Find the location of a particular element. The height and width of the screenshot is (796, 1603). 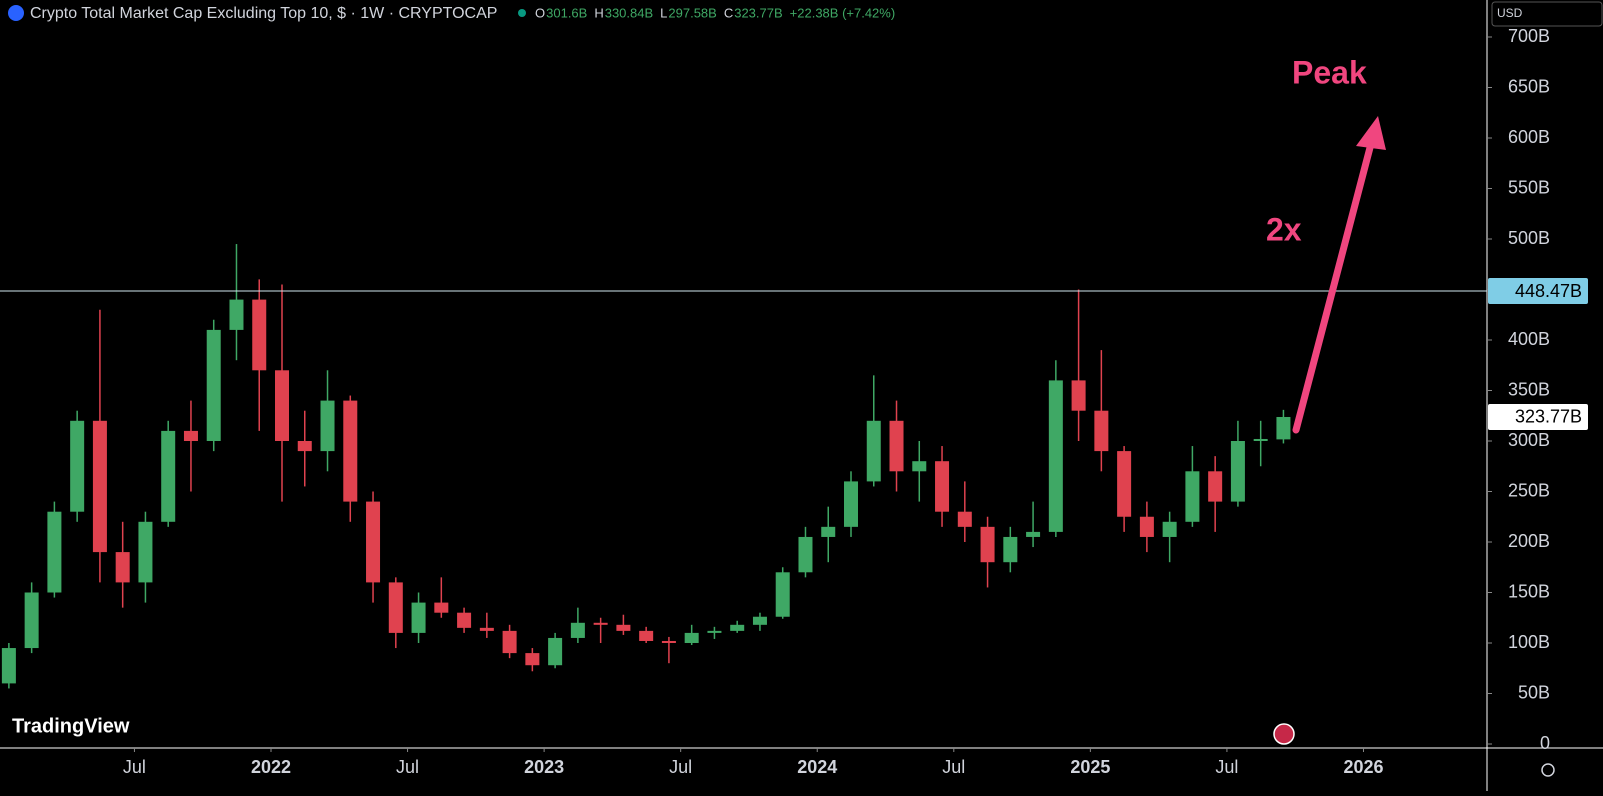

currency: USD is located at coordinates (1510, 13).